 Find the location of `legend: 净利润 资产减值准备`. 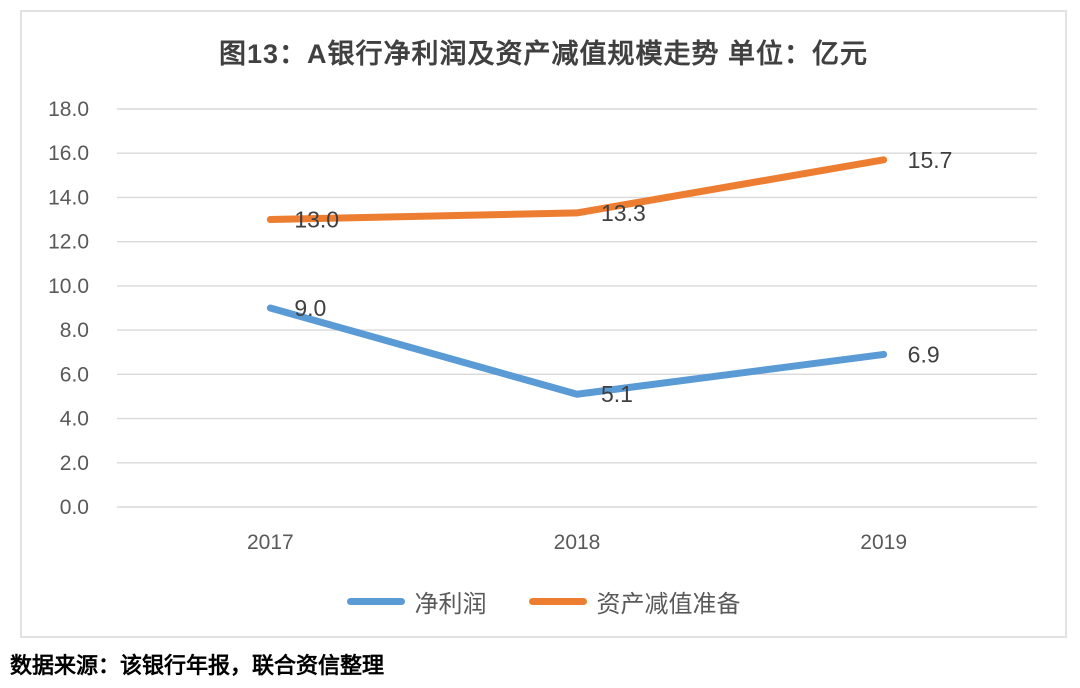

legend: 净利润 资产减值准备 is located at coordinates (543, 601).